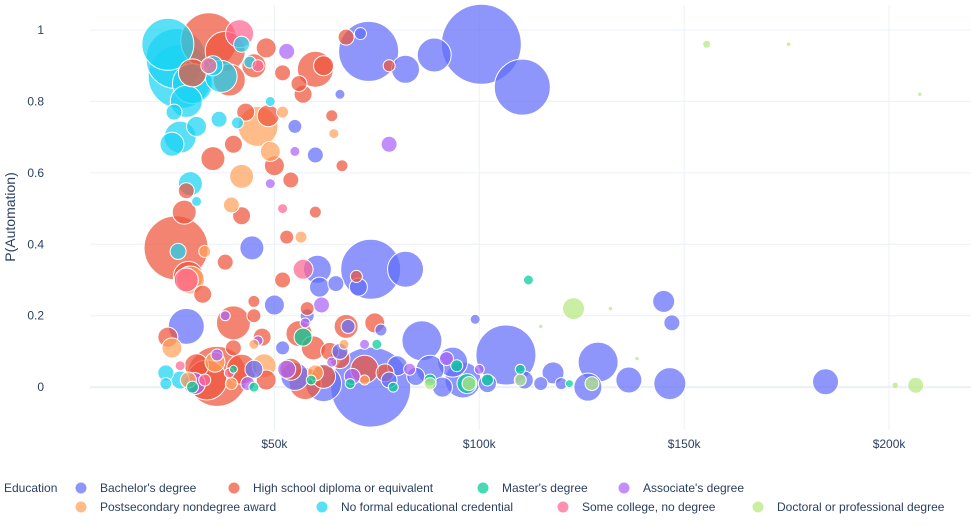 This screenshot has width=971, height=525. What do you see at coordinates (427, 507) in the screenshot?
I see `legend-item-label: No formal educational credential` at bounding box center [427, 507].